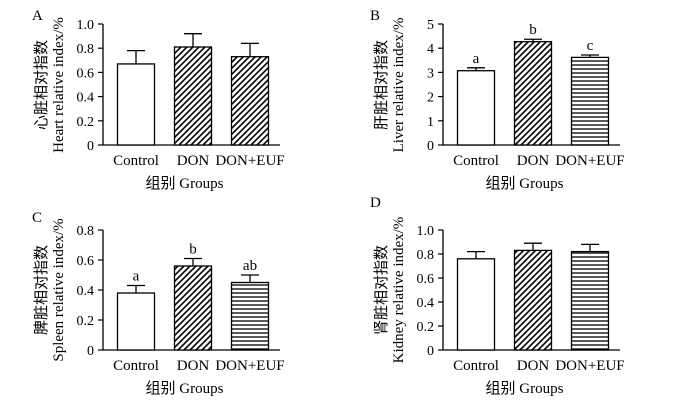  Describe the element at coordinates (381, 85) in the screenshot. I see `y-axis-label-cn: 肝脏相对指数` at that location.